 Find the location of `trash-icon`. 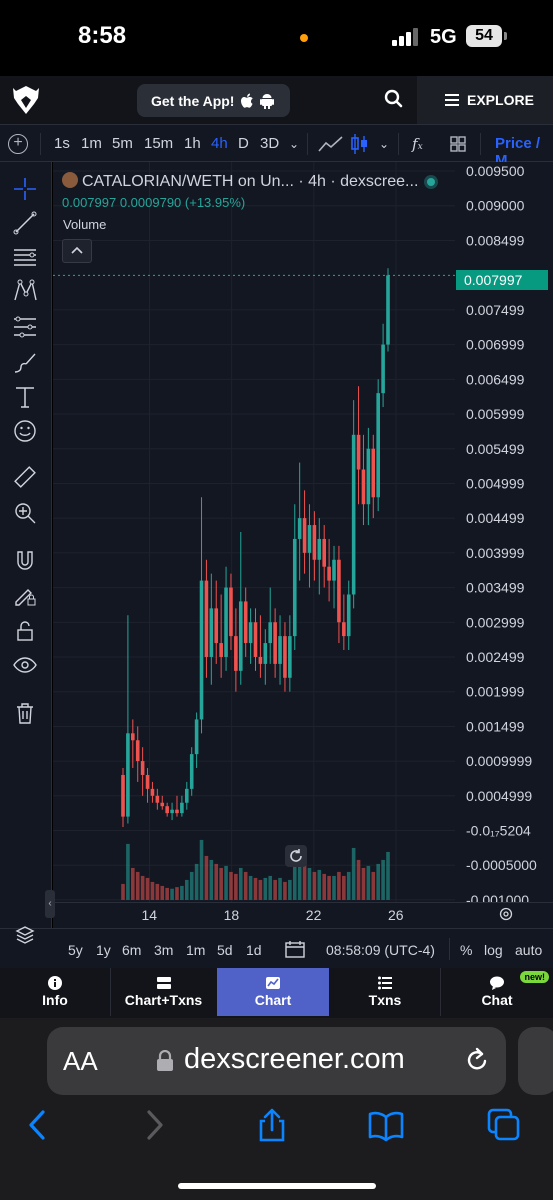

trash-icon is located at coordinates (25, 713).